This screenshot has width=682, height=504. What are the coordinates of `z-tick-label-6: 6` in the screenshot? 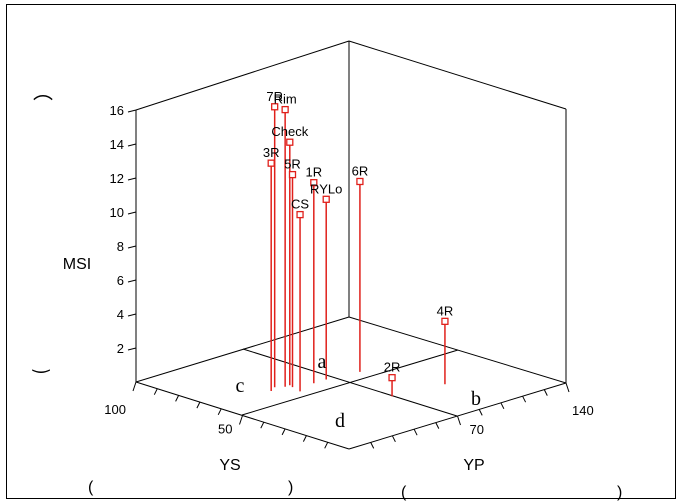 It's located at (120, 280).